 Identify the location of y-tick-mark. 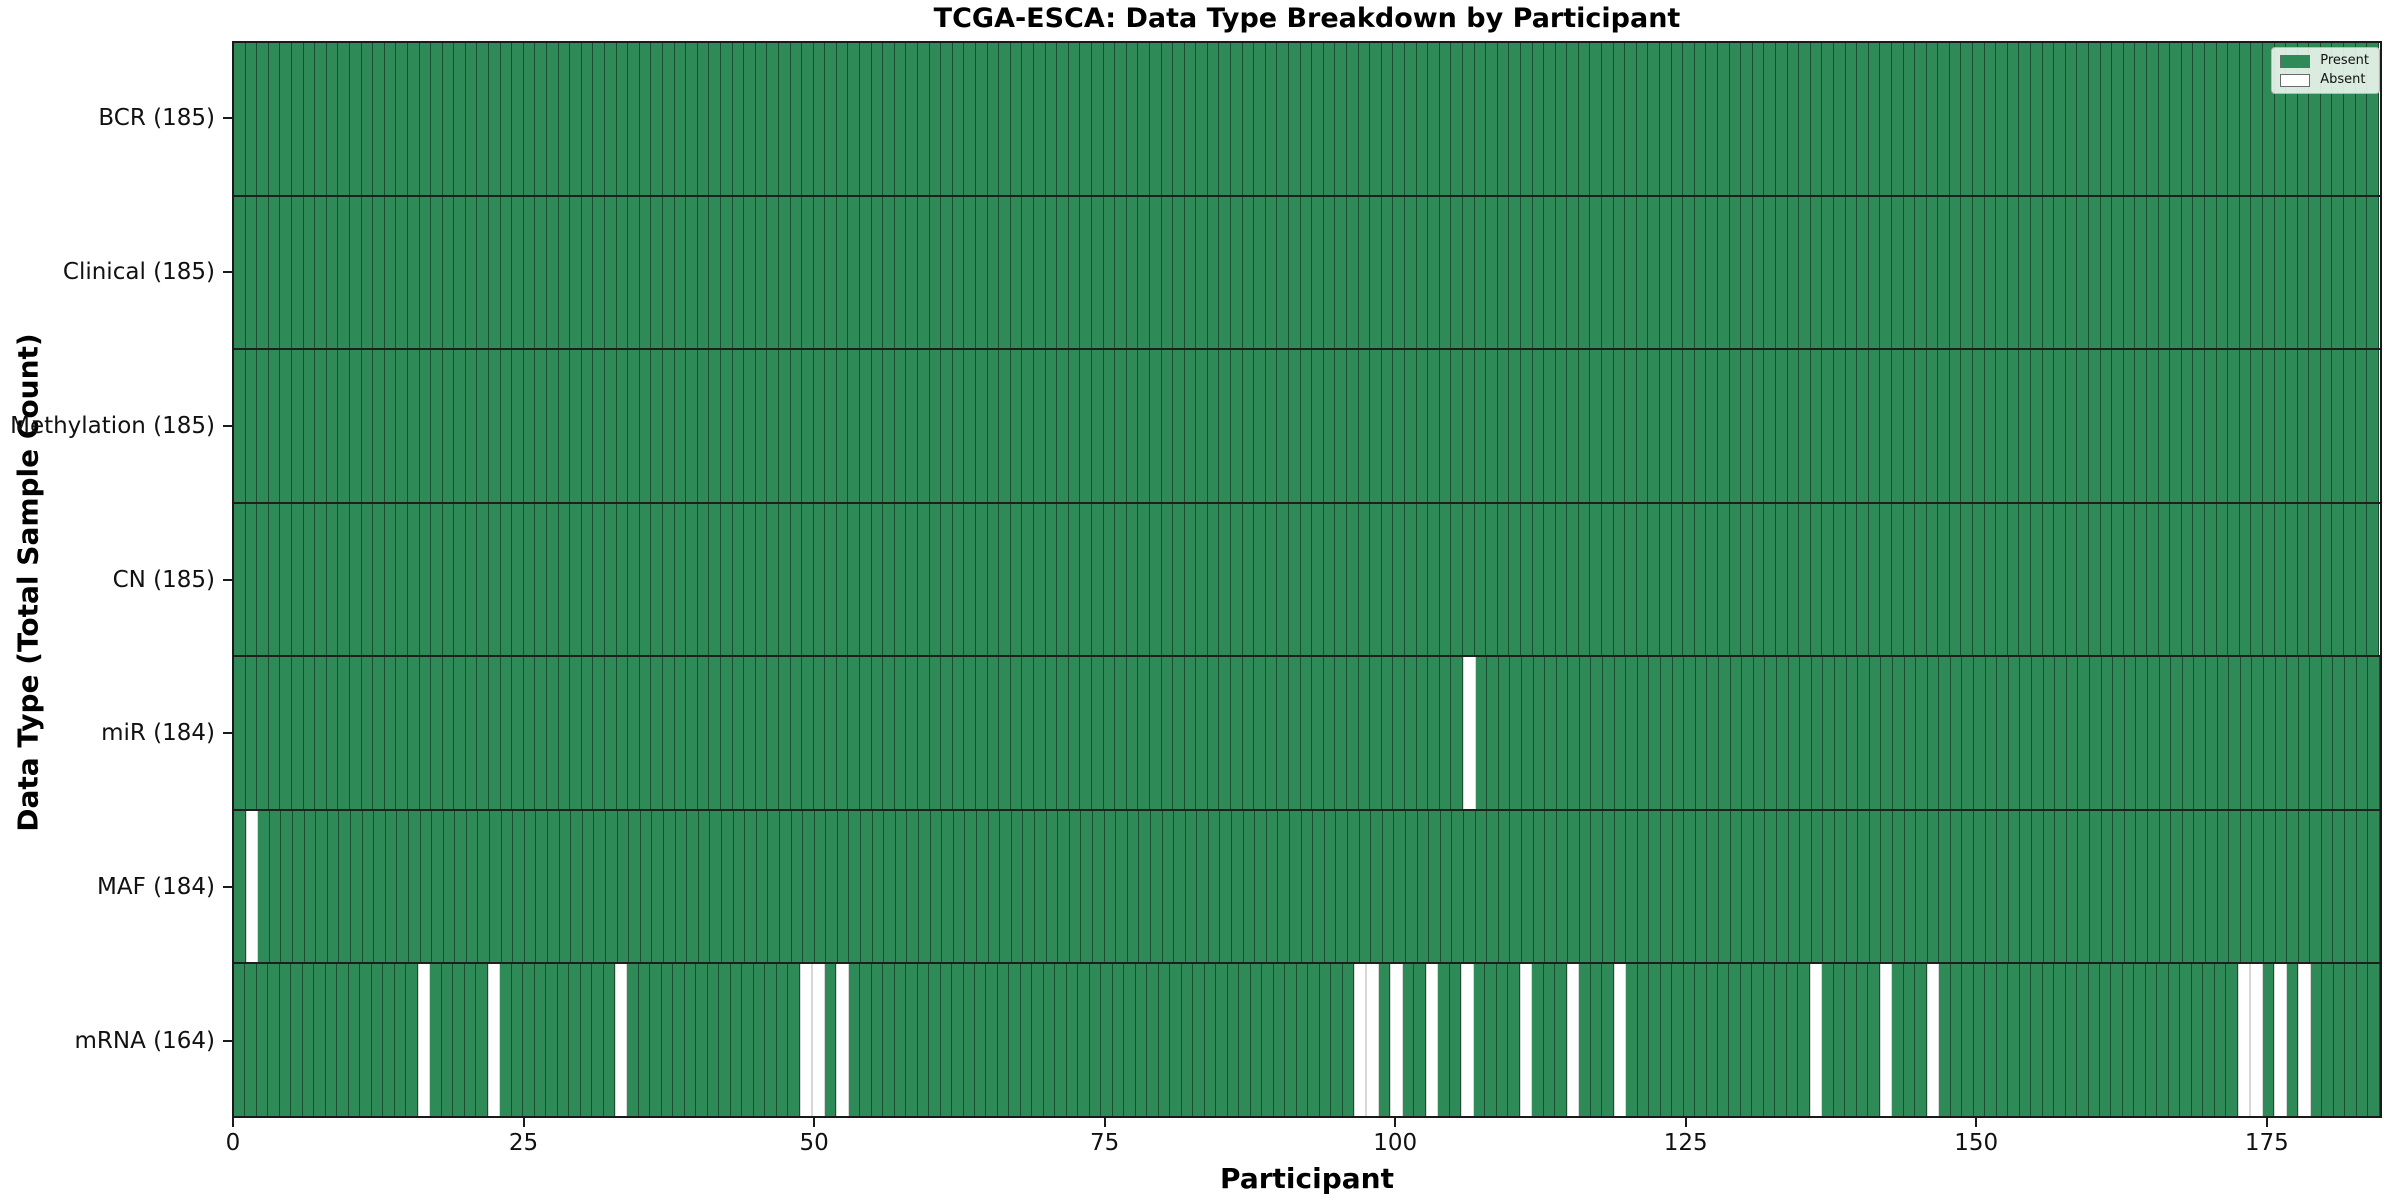
(227, 887).